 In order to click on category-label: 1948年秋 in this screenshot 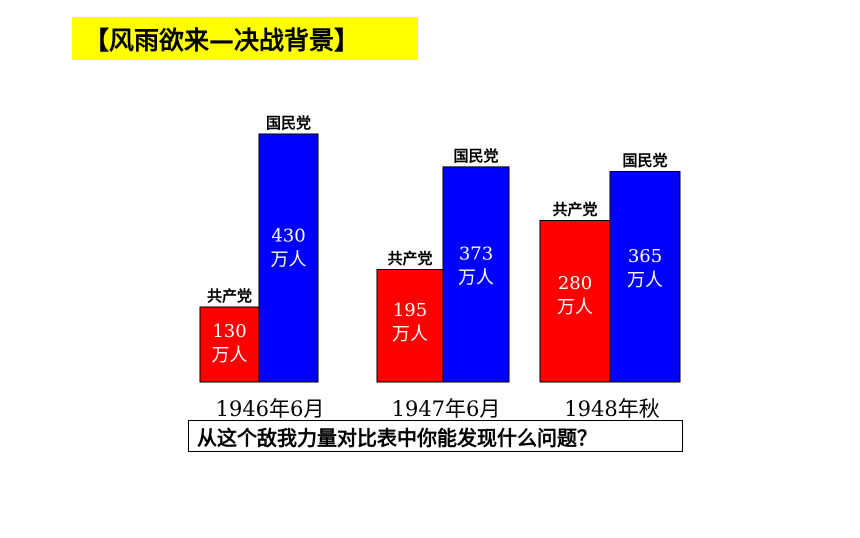, I will do `click(611, 409)`.